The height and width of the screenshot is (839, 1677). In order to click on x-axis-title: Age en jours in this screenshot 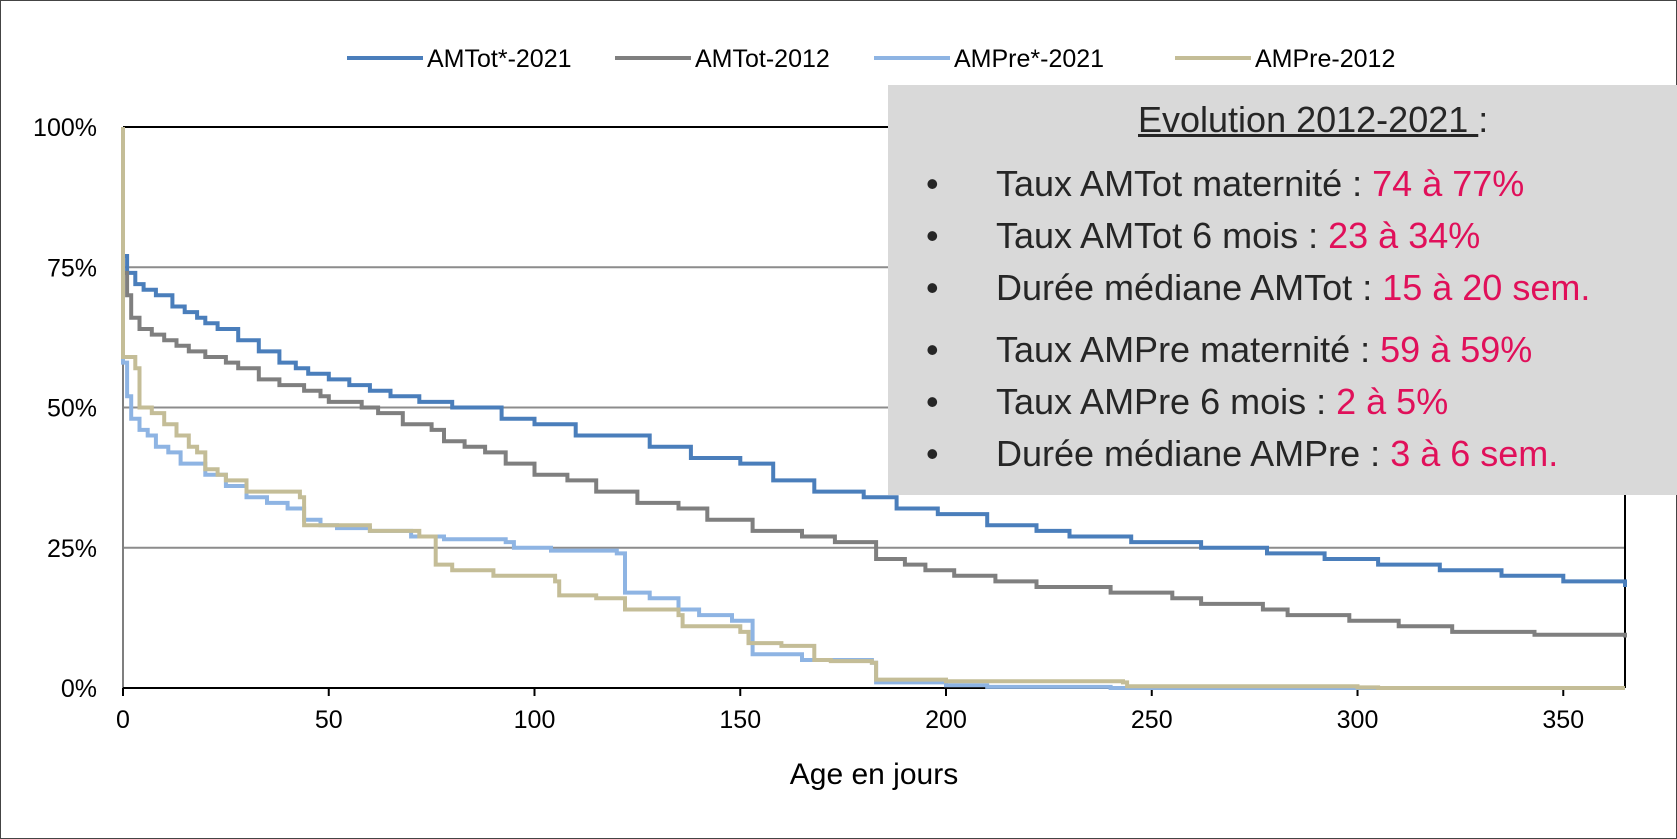, I will do `click(874, 774)`.